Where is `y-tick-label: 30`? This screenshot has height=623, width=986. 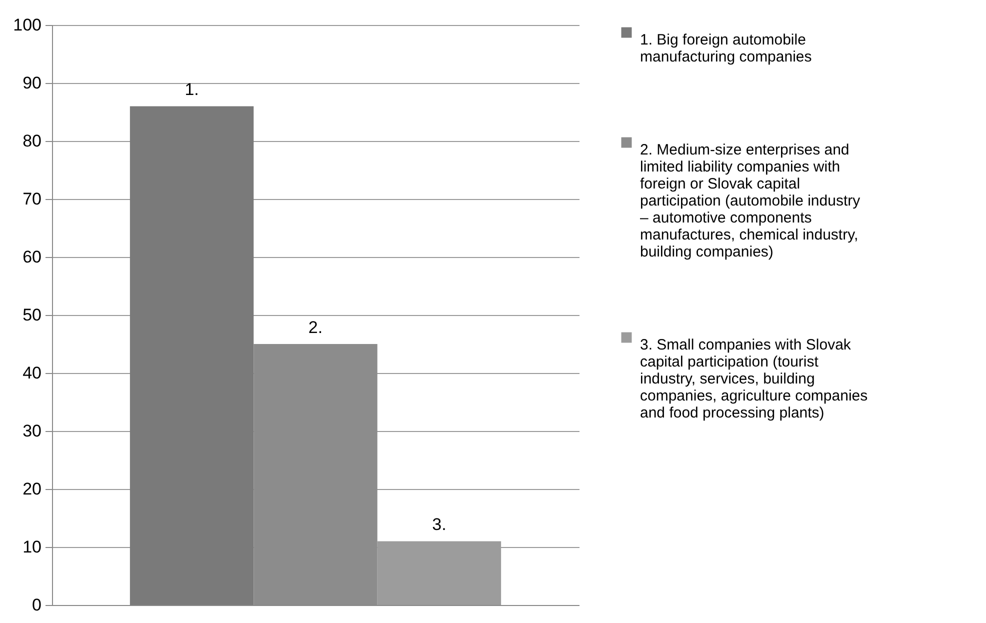 y-tick-label: 30 is located at coordinates (32, 431).